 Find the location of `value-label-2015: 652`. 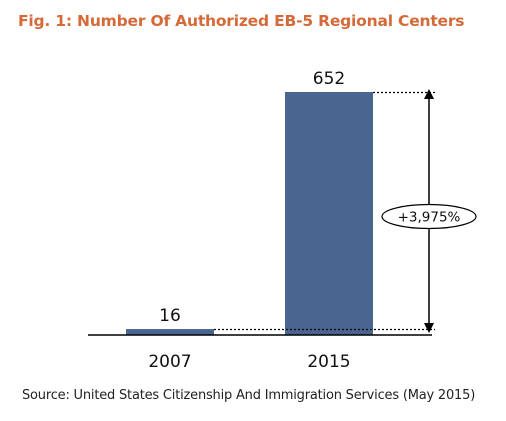

value-label-2015: 652 is located at coordinates (329, 79).